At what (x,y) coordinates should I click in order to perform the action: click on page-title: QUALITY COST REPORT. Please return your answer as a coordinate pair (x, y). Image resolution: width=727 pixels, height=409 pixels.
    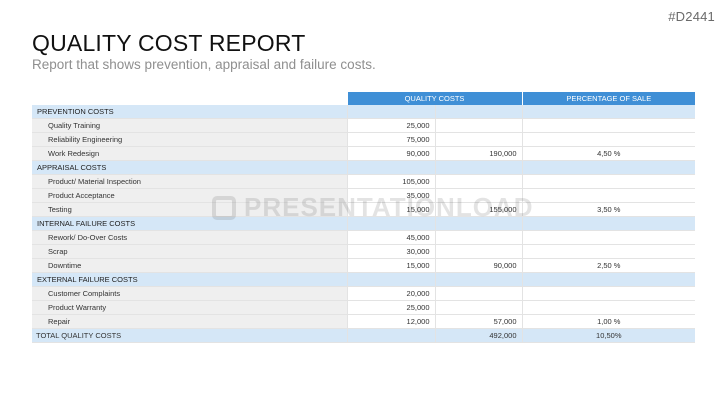
    Looking at the image, I should click on (169, 43).